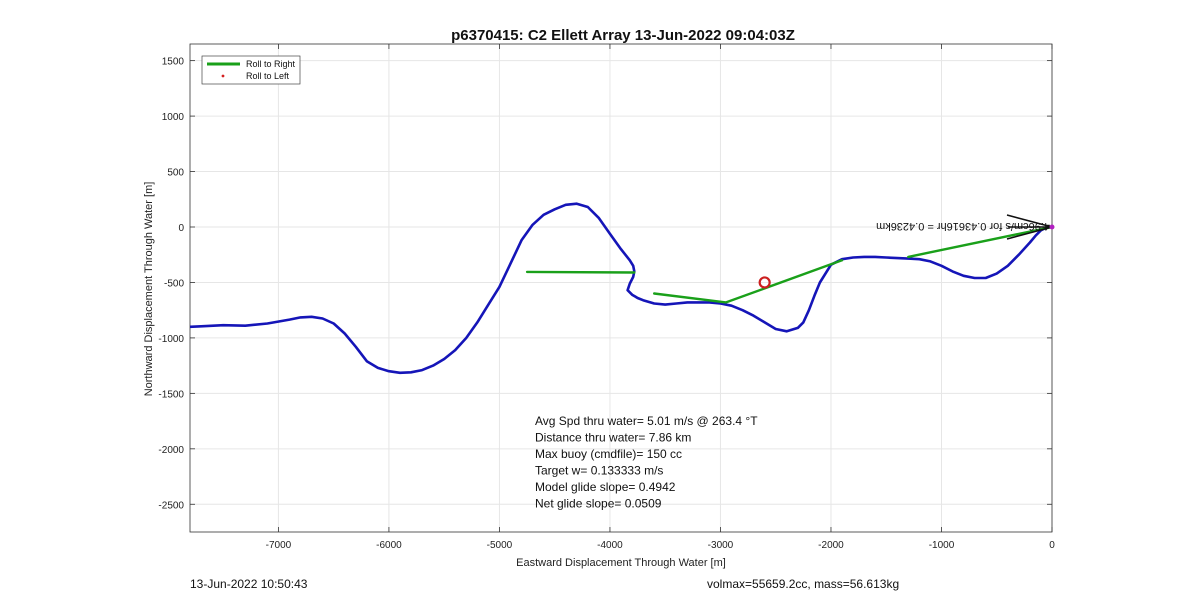  I want to click on x-tick-label: -7000, so click(279, 545).